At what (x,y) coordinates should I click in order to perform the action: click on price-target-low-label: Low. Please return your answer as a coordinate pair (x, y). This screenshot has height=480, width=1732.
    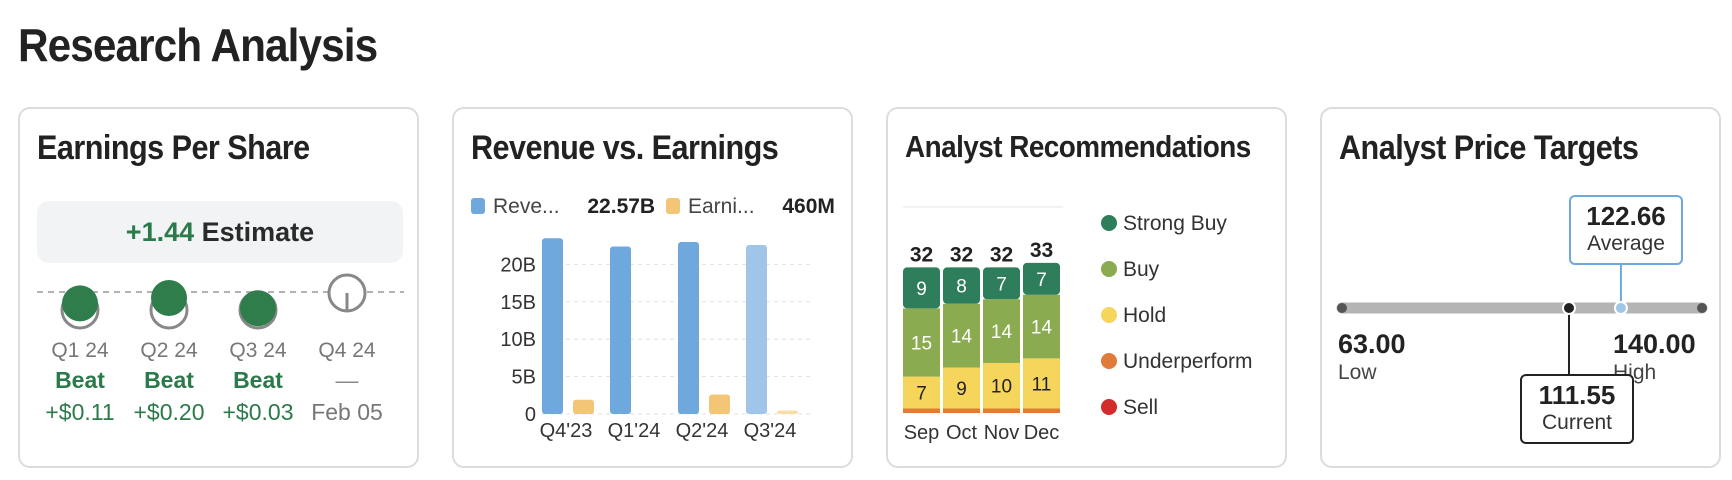
    Looking at the image, I should click on (1357, 372).